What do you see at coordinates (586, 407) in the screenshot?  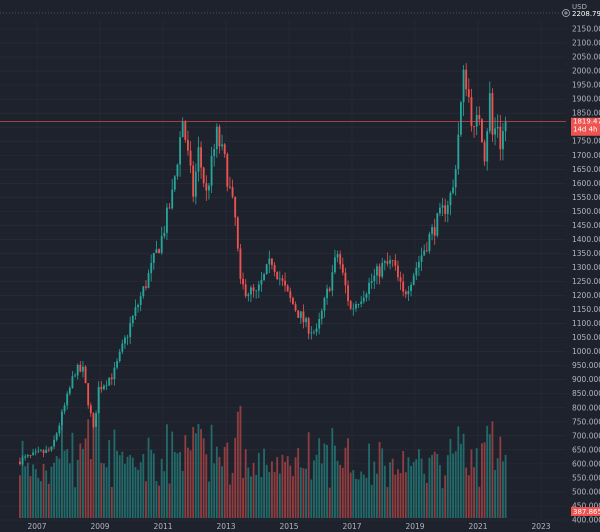 I see `y-tick-label: 800.000` at bounding box center [586, 407].